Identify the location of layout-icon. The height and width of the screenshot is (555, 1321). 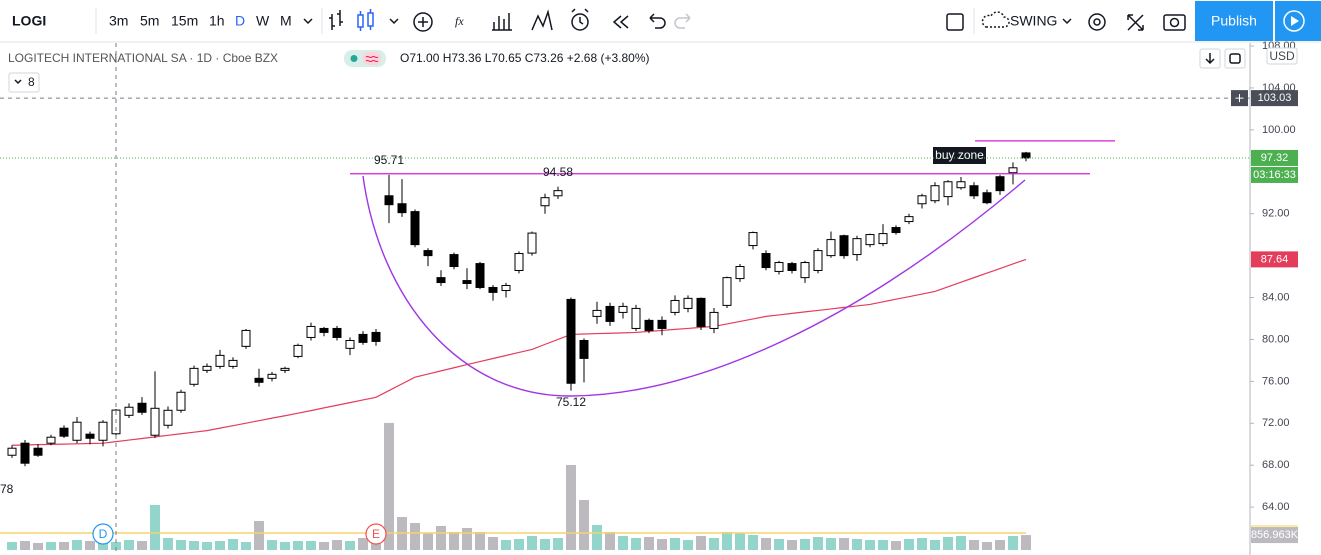
(955, 22).